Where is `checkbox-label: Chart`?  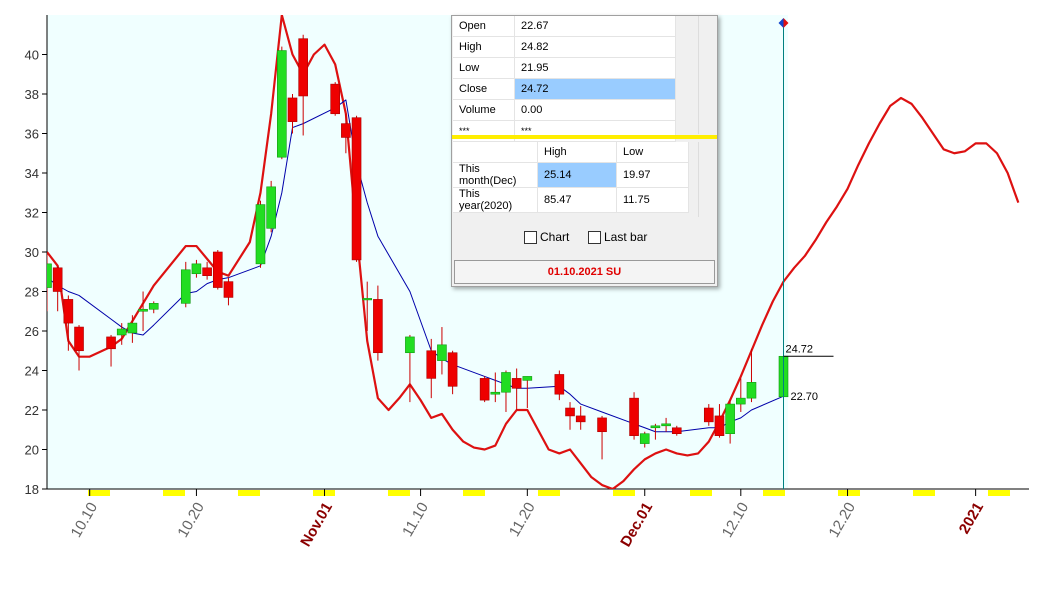
checkbox-label: Chart is located at coordinates (555, 237).